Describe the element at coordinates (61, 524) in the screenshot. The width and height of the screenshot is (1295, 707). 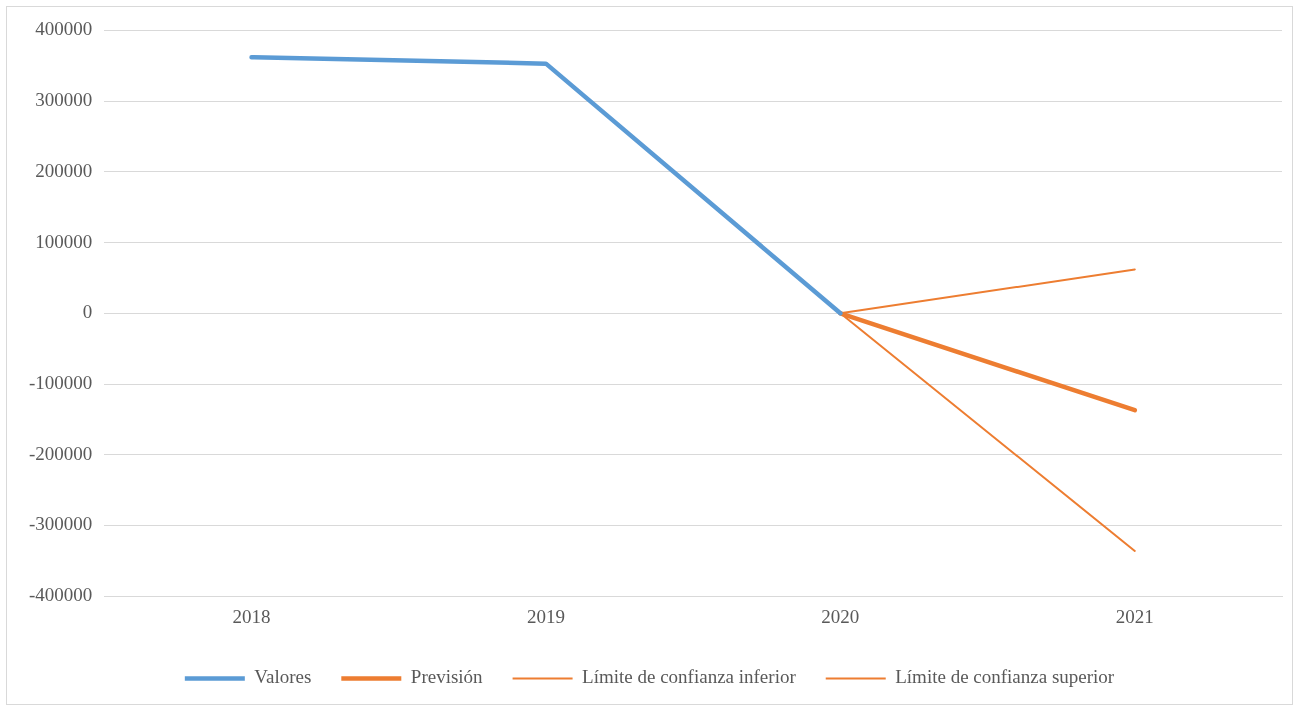
I see `y-tick-label: -300000` at that location.